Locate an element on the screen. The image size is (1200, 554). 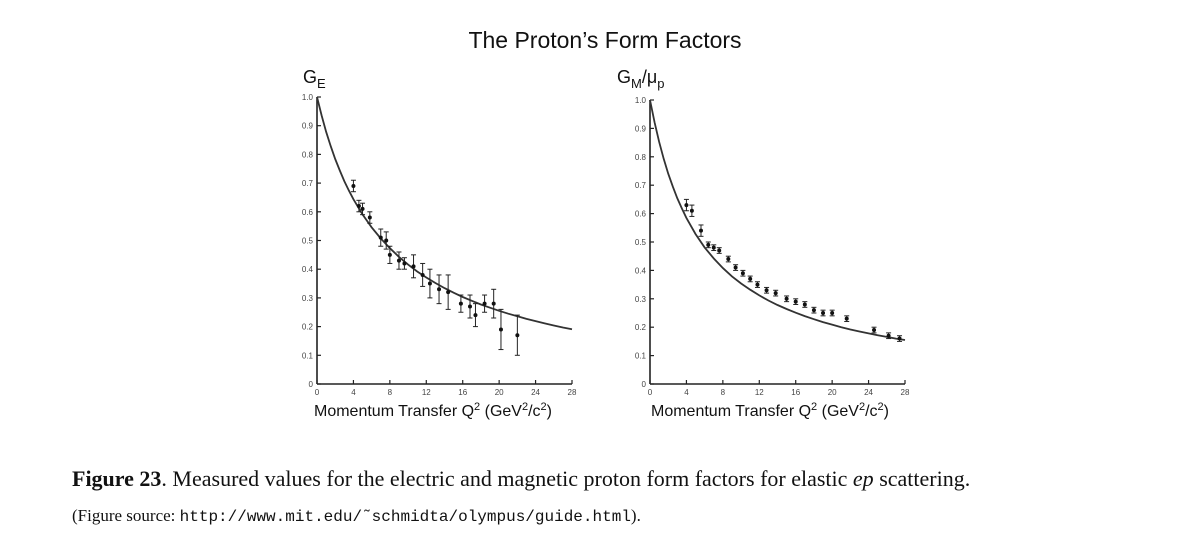
xlabel-unit-b: /c is located at coordinates (871, 411).